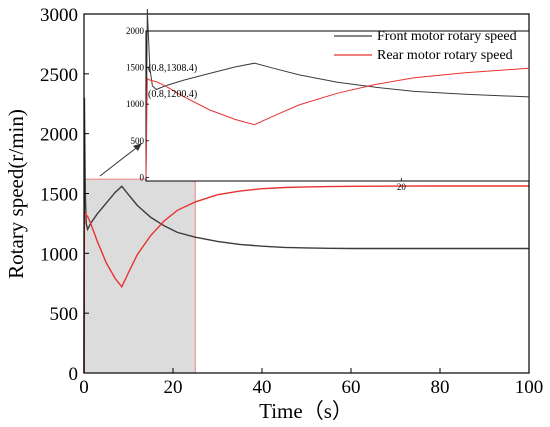  Describe the element at coordinates (445, 55) in the screenshot. I see `legend-label-rear: Rear motor rotary speed` at that location.